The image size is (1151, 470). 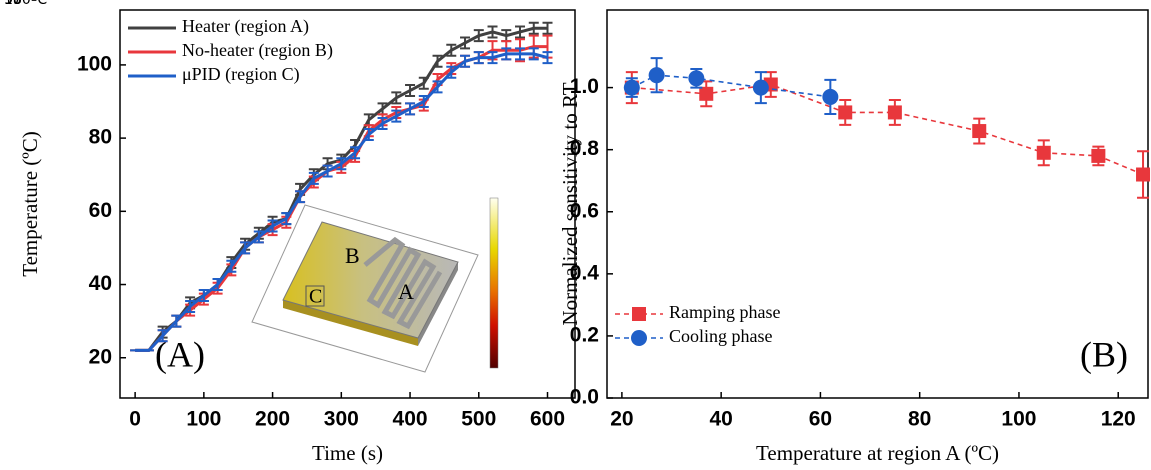 I want to click on y-tick-label: 100, so click(x=94, y=63).